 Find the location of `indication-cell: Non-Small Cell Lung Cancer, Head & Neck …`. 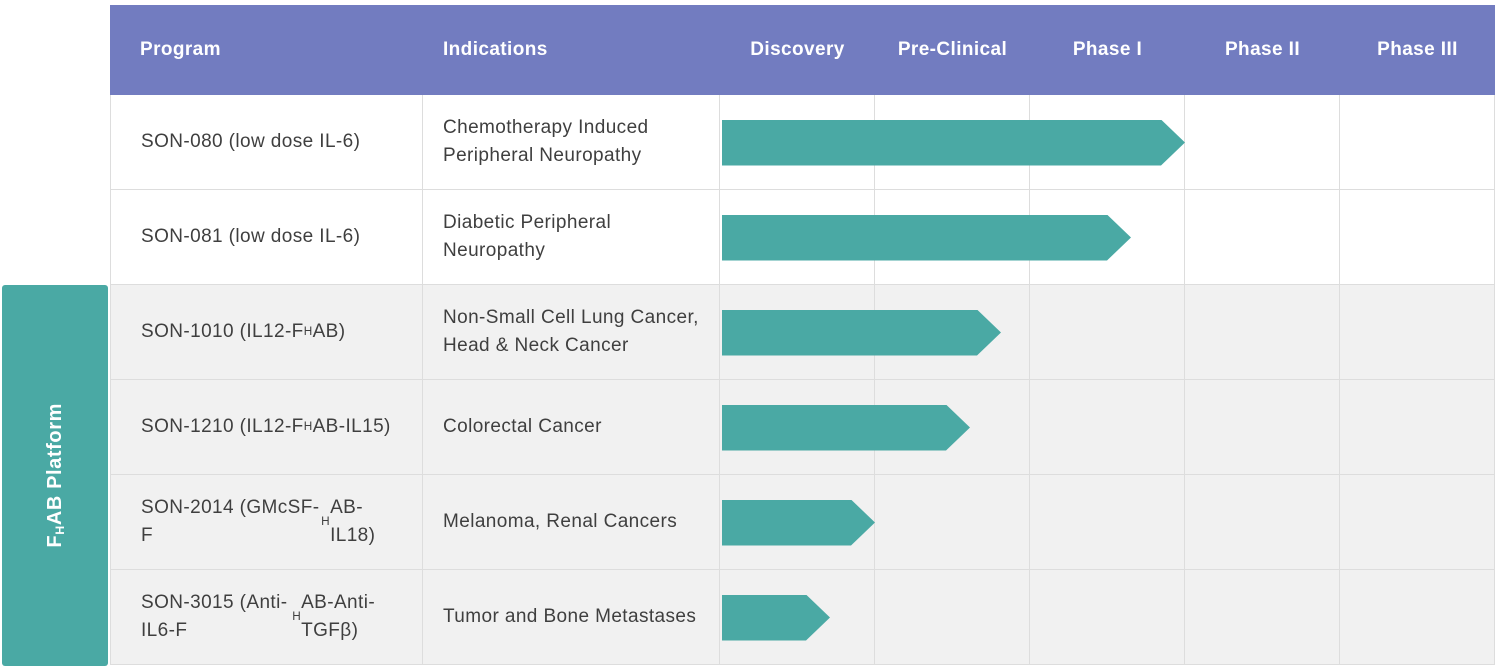

indication-cell: Non-Small Cell Lung Cancer, Head & Neck … is located at coordinates (571, 332).